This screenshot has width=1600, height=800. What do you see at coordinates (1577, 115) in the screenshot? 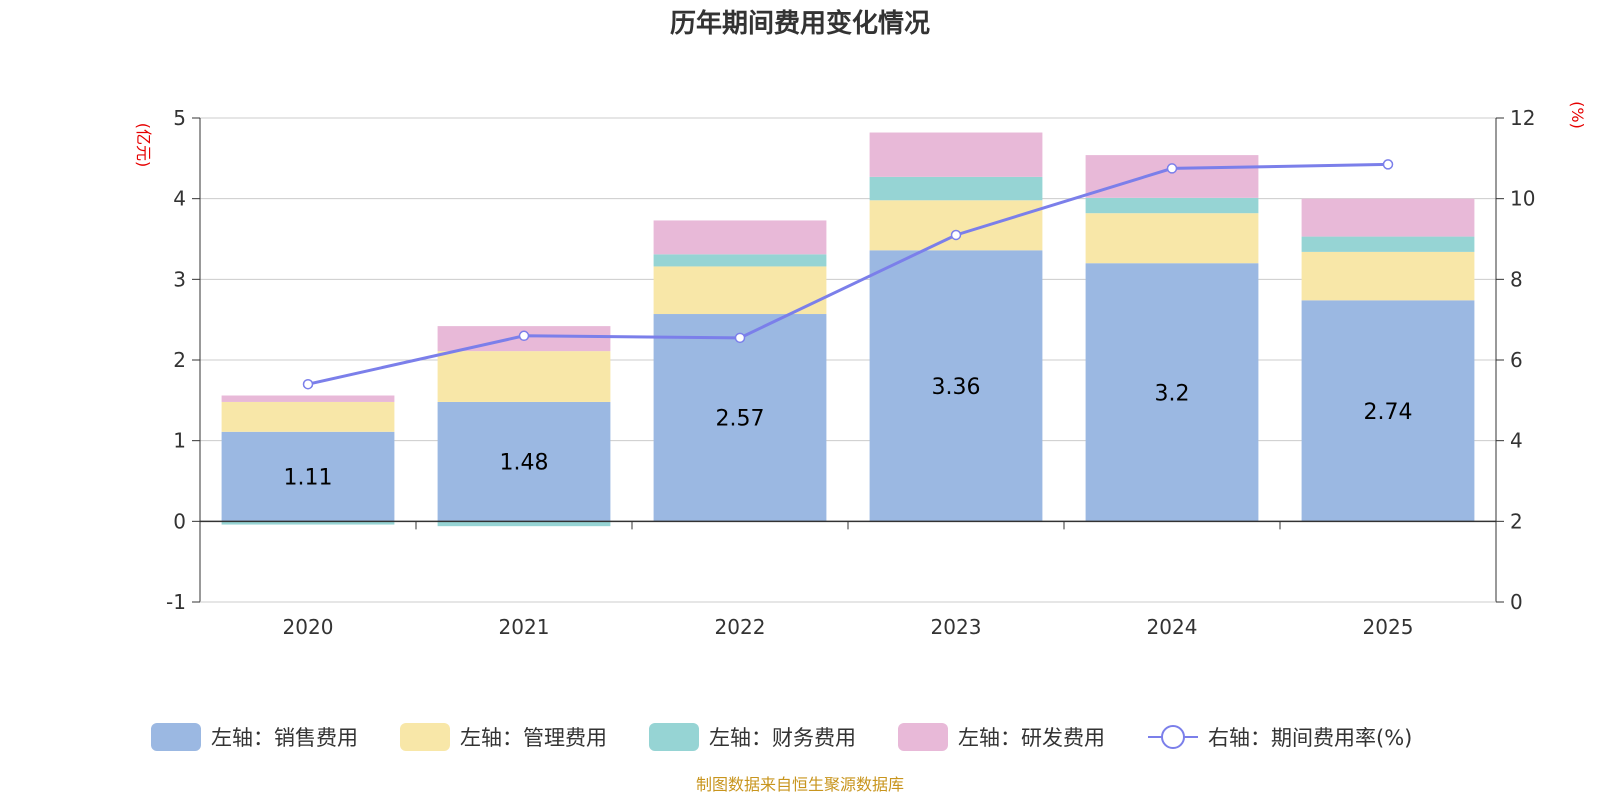
I see `right-axis-unit: (%)` at bounding box center [1577, 115].